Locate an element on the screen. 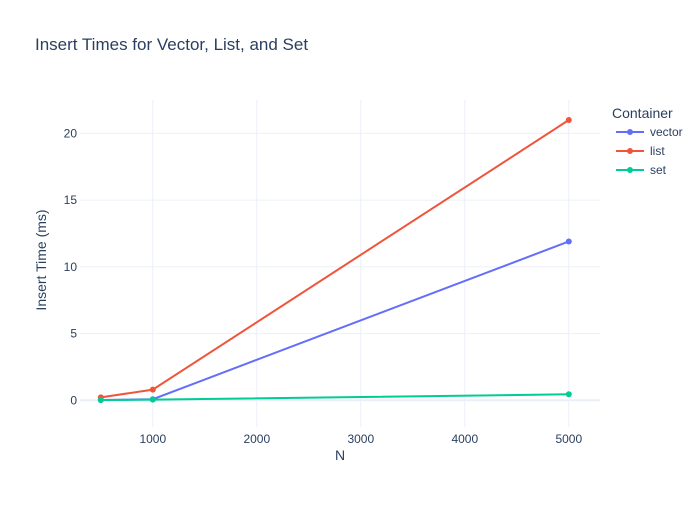 The image size is (700, 505). legend-item-list: list is located at coordinates (640, 151).